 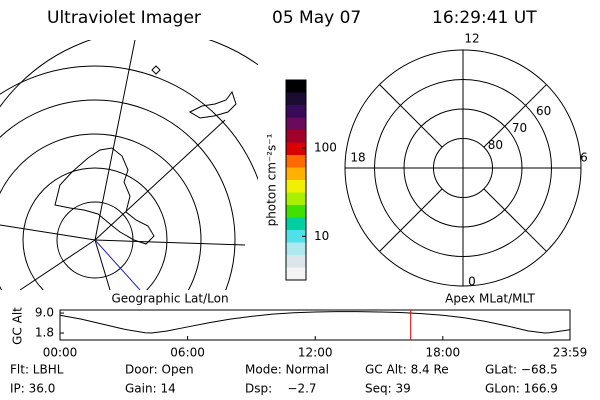 What do you see at coordinates (521, 370) in the screenshot?
I see `status-field: GLat: −68.5` at bounding box center [521, 370].